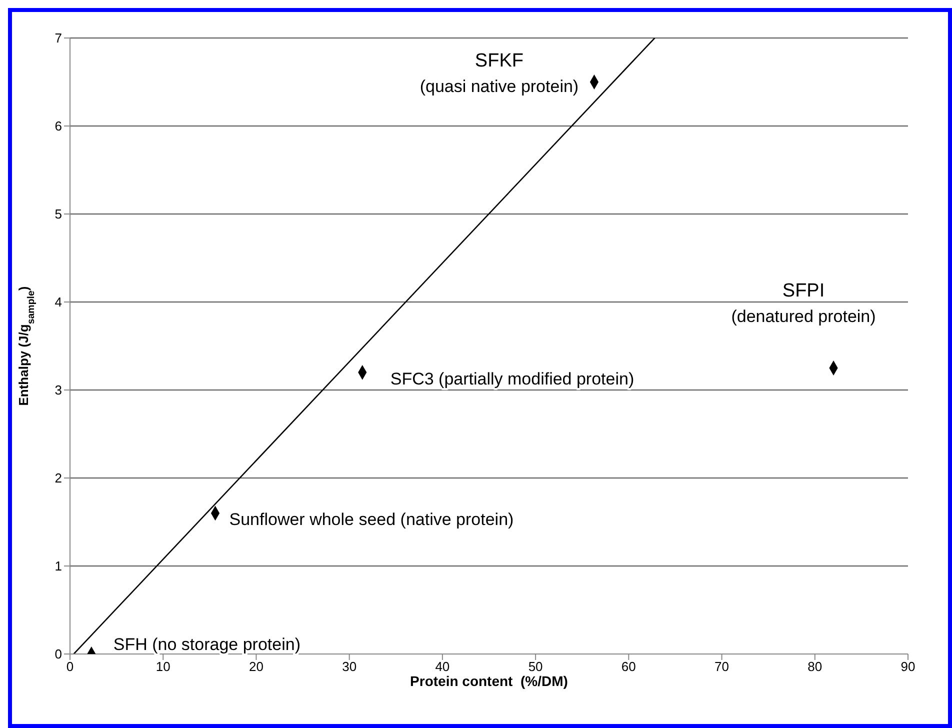  Describe the element at coordinates (349, 666) in the screenshot. I see `x-tick-label: 30` at that location.